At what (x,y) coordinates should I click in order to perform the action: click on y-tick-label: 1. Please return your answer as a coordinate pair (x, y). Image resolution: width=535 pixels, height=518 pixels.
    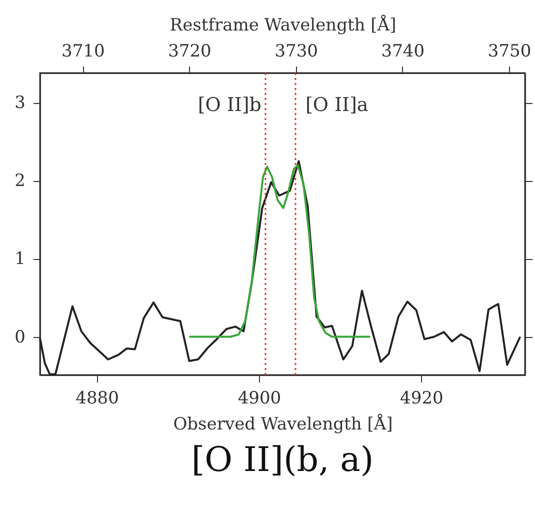
    Looking at the image, I should click on (20, 259).